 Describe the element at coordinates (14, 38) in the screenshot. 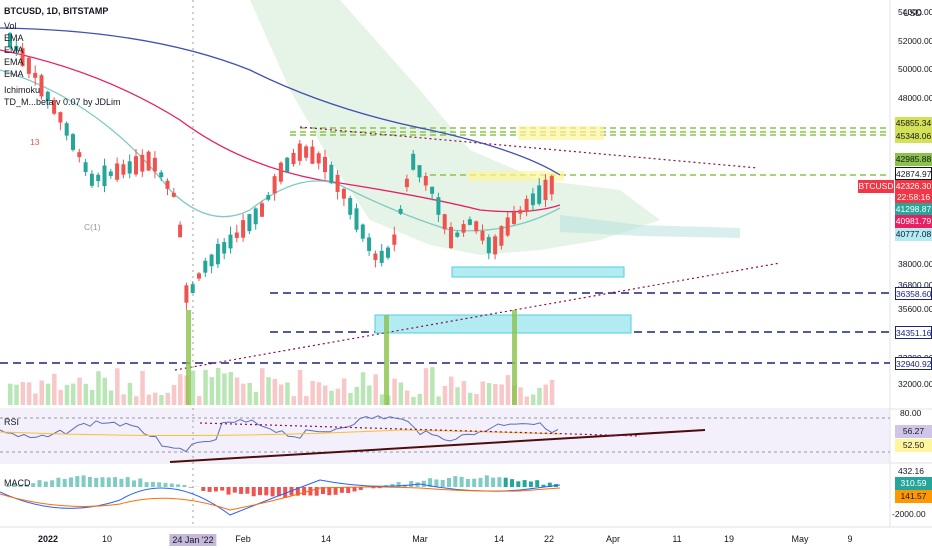

I see `indicator-ema-1: EMA` at that location.